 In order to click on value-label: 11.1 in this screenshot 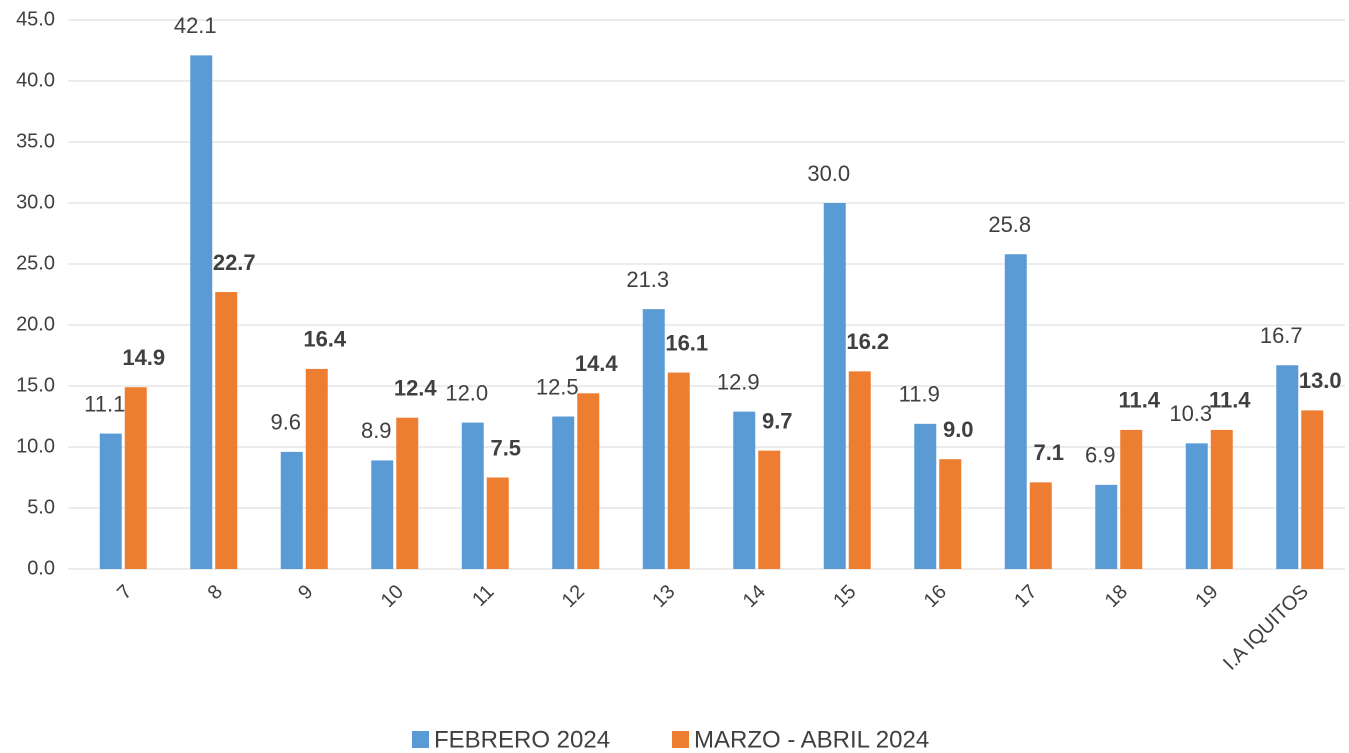, I will do `click(104, 403)`.